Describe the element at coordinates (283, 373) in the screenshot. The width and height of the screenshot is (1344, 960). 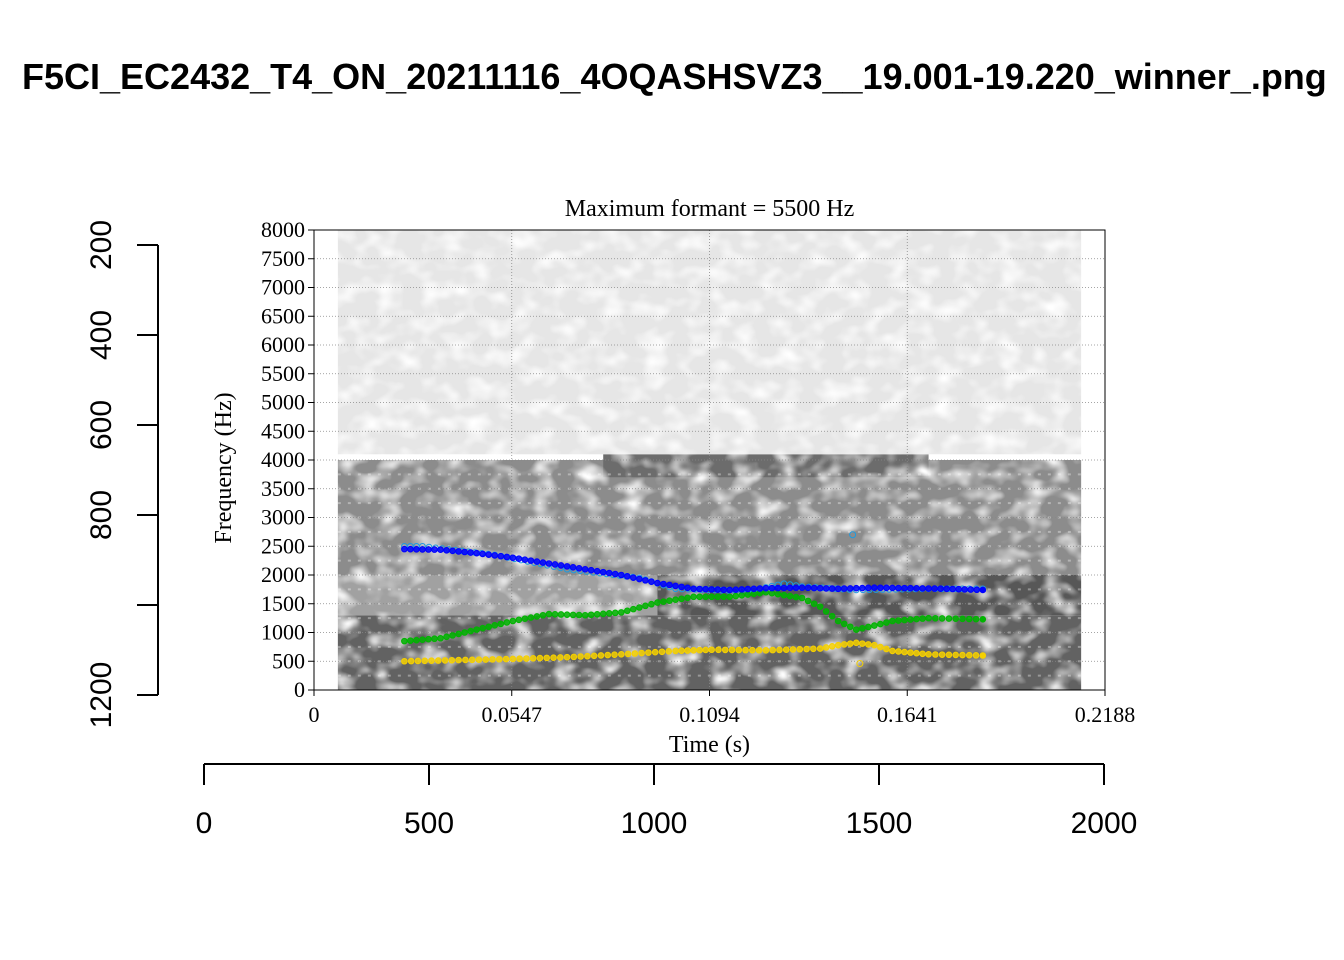
I see `y-tick-label: 5500` at that location.